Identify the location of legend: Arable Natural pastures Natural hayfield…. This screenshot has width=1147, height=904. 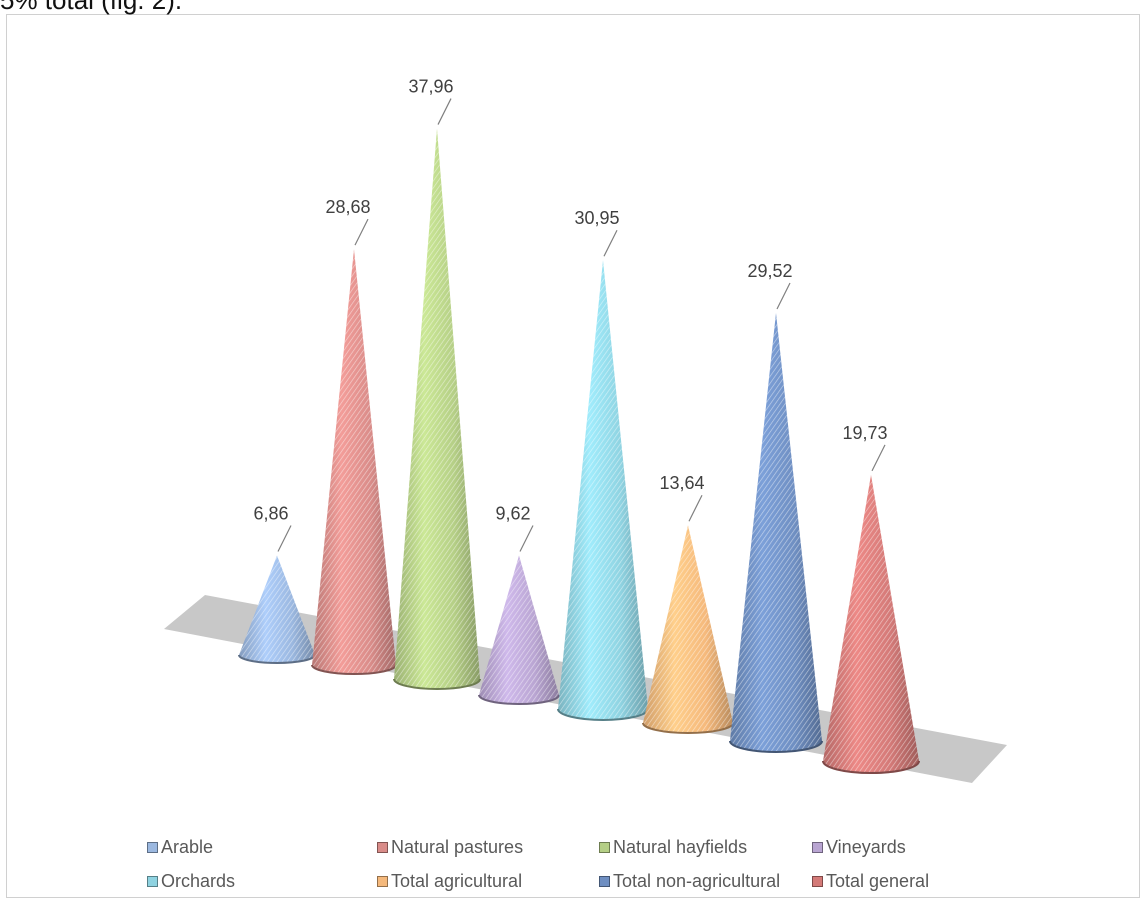
(597, 863).